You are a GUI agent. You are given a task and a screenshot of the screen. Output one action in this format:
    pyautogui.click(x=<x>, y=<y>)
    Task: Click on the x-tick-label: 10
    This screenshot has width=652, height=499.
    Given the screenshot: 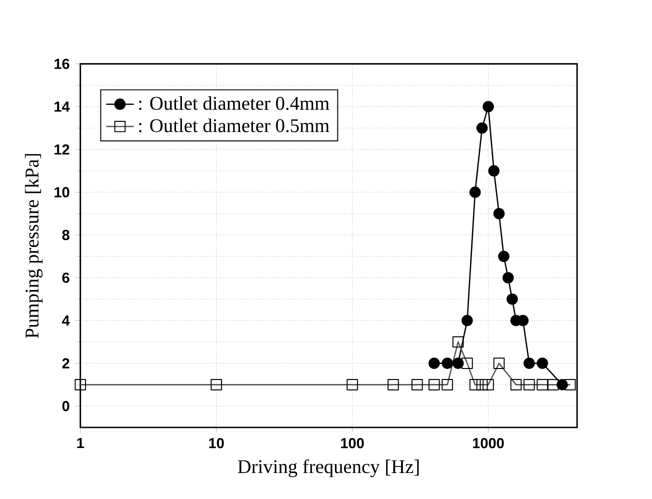 What is the action you would take?
    pyautogui.click(x=216, y=443)
    